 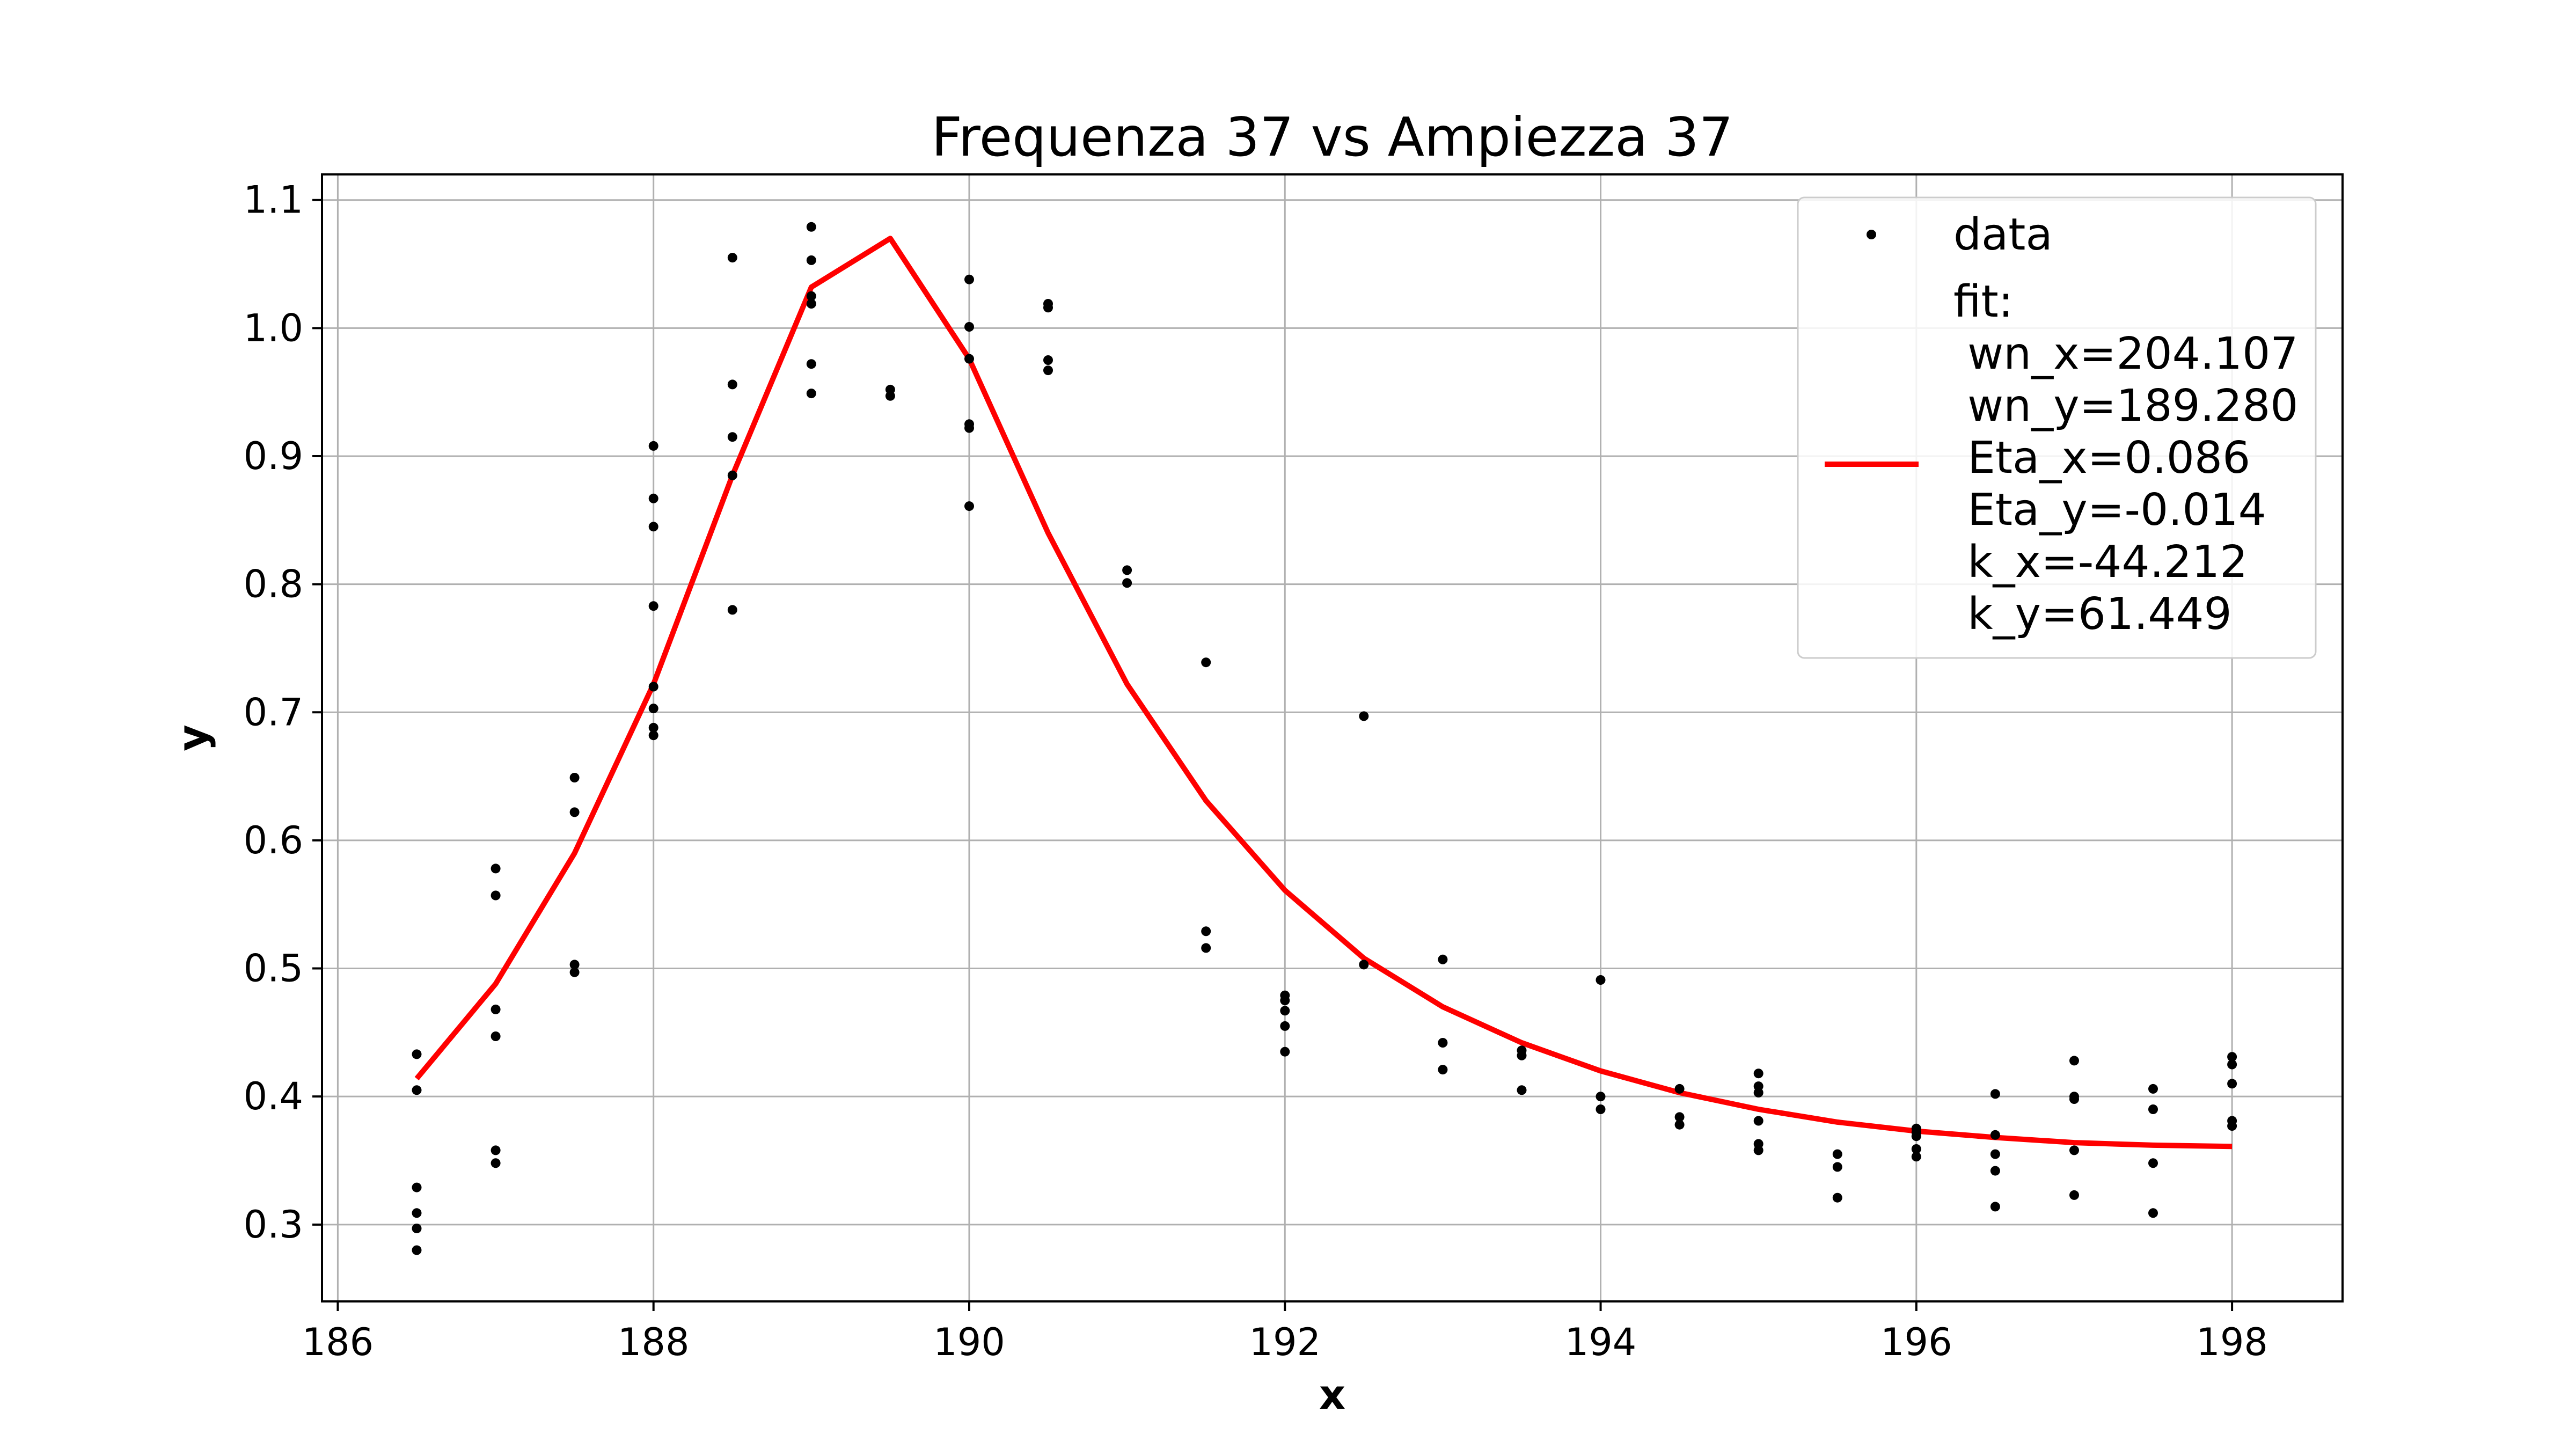 What do you see at coordinates (1601, 1342) in the screenshot?
I see `x-tick-label: 194` at bounding box center [1601, 1342].